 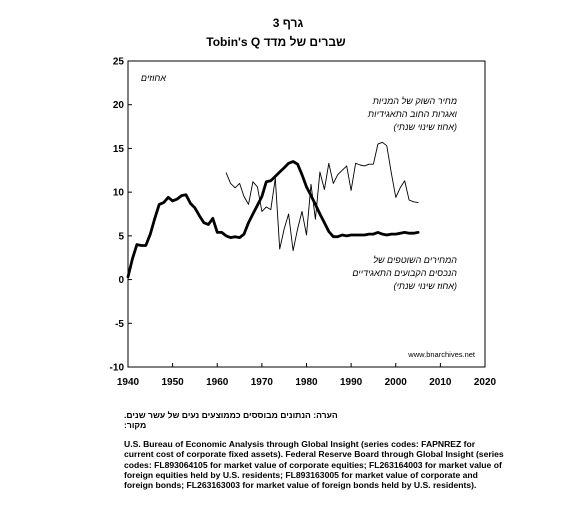 What do you see at coordinates (414, 101) in the screenshot?
I see `series-label-line: מחיר השוק של המניות` at bounding box center [414, 101].